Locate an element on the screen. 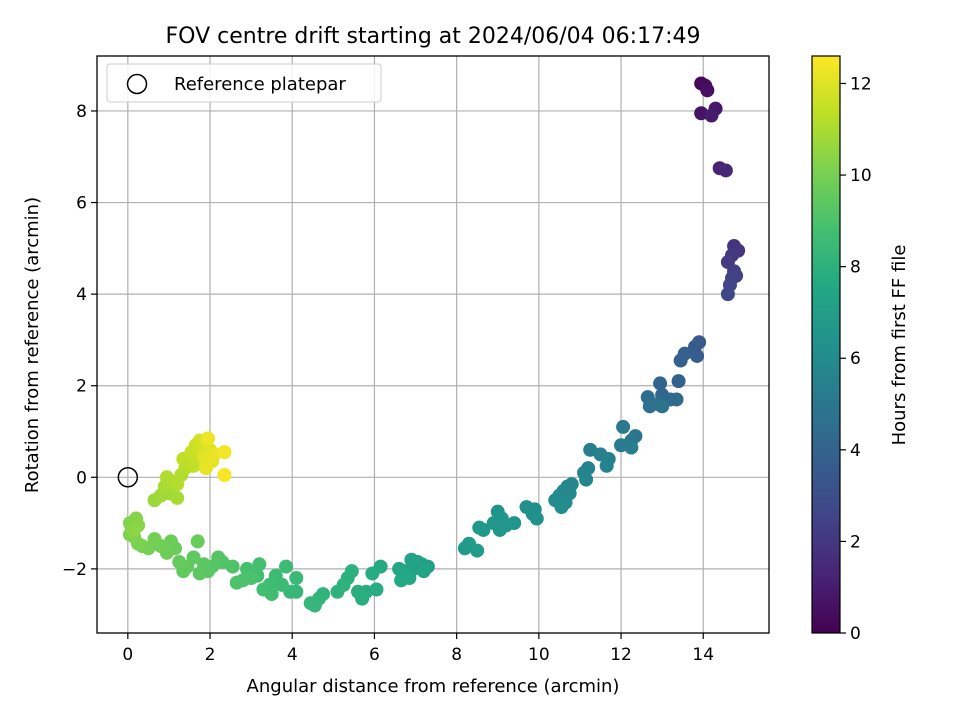  colorbar-tick-label: 12 is located at coordinates (861, 84).